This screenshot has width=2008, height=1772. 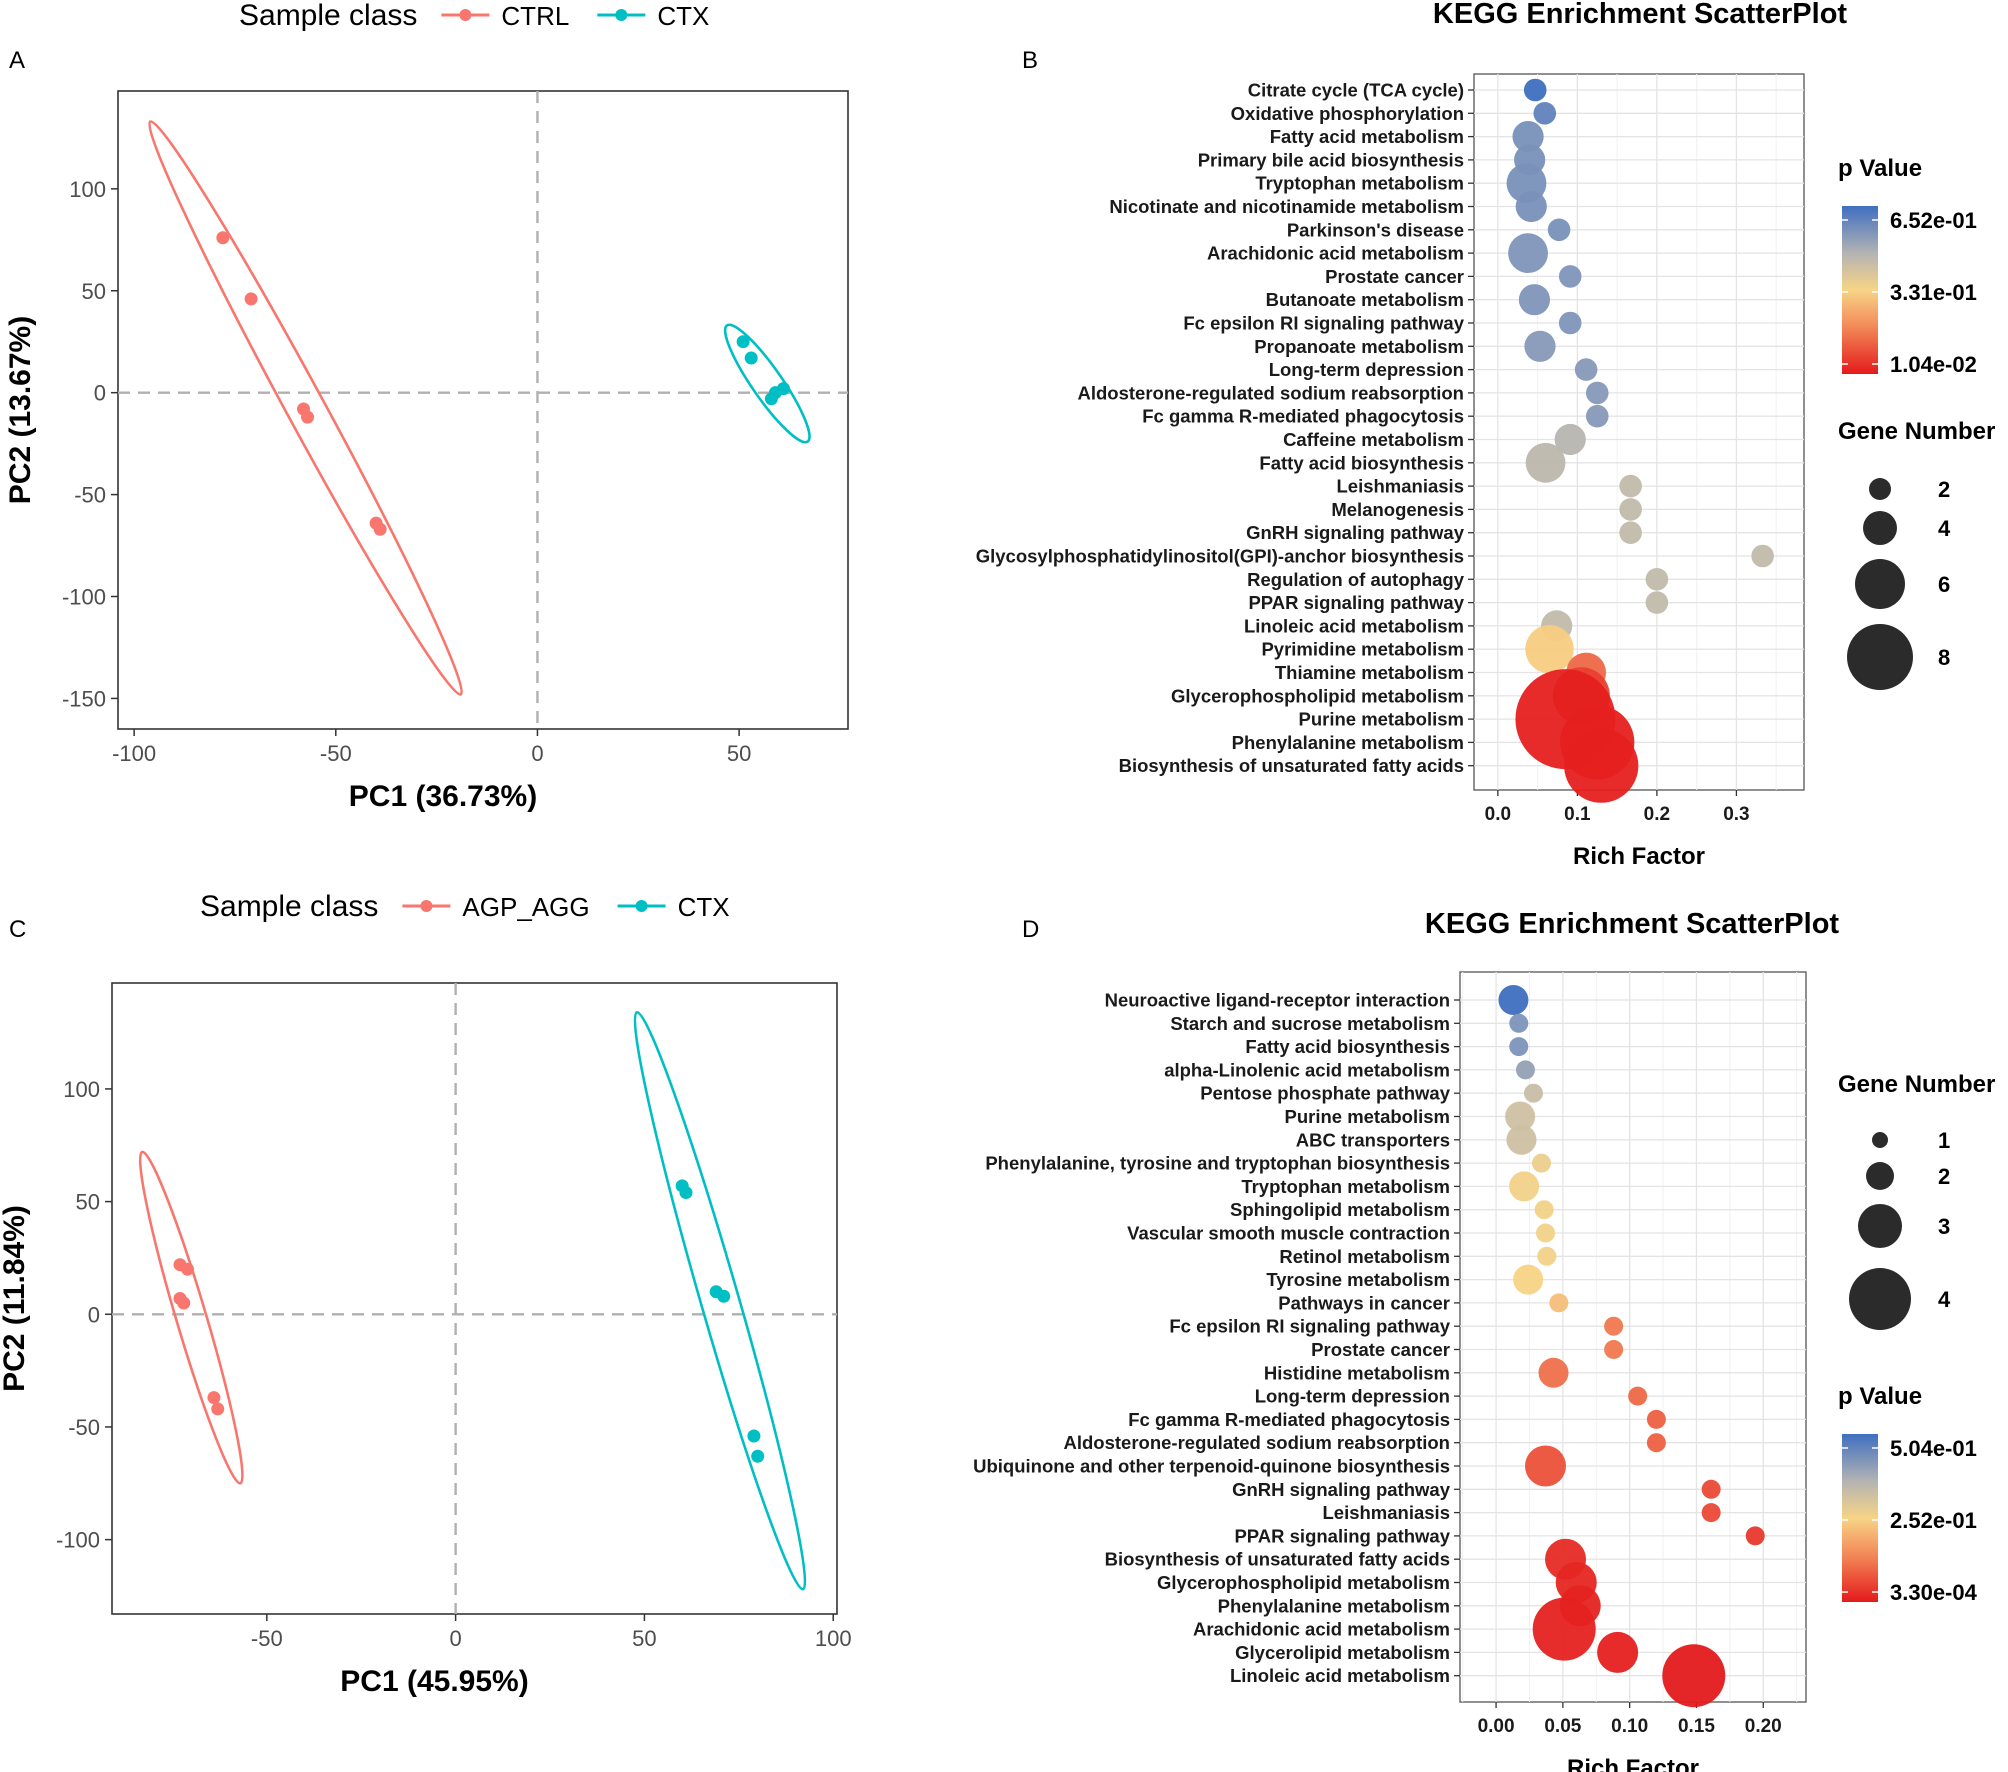 I want to click on size-legend-title: Gene Number, so click(x=1916, y=1084).